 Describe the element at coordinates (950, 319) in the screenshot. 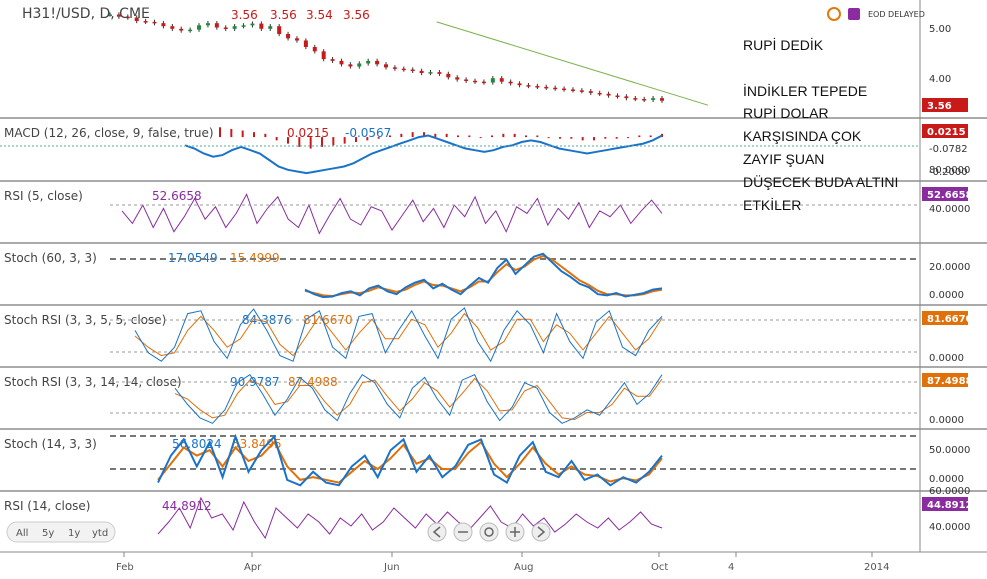

I see `price-badge-text: 81.6670` at that location.